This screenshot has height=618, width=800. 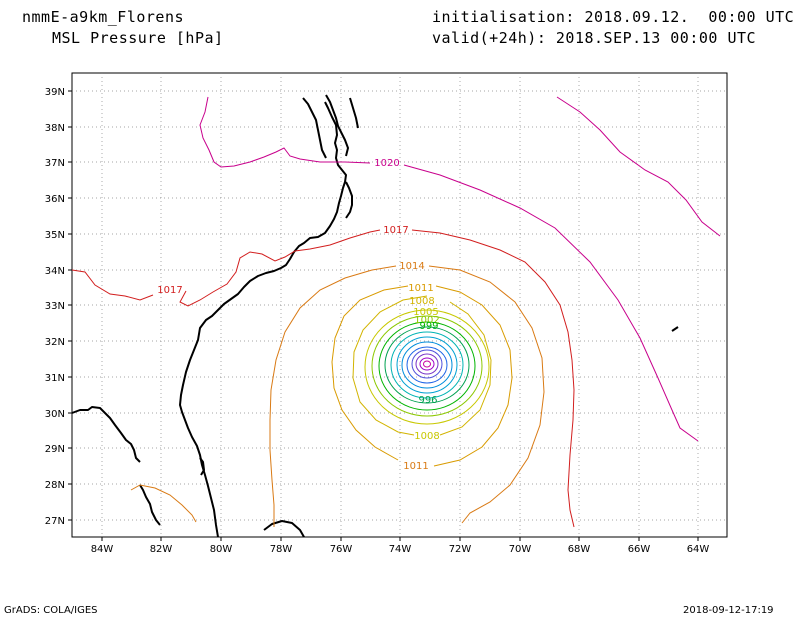 I want to click on y-tick-label: 32N, so click(x=55, y=342).